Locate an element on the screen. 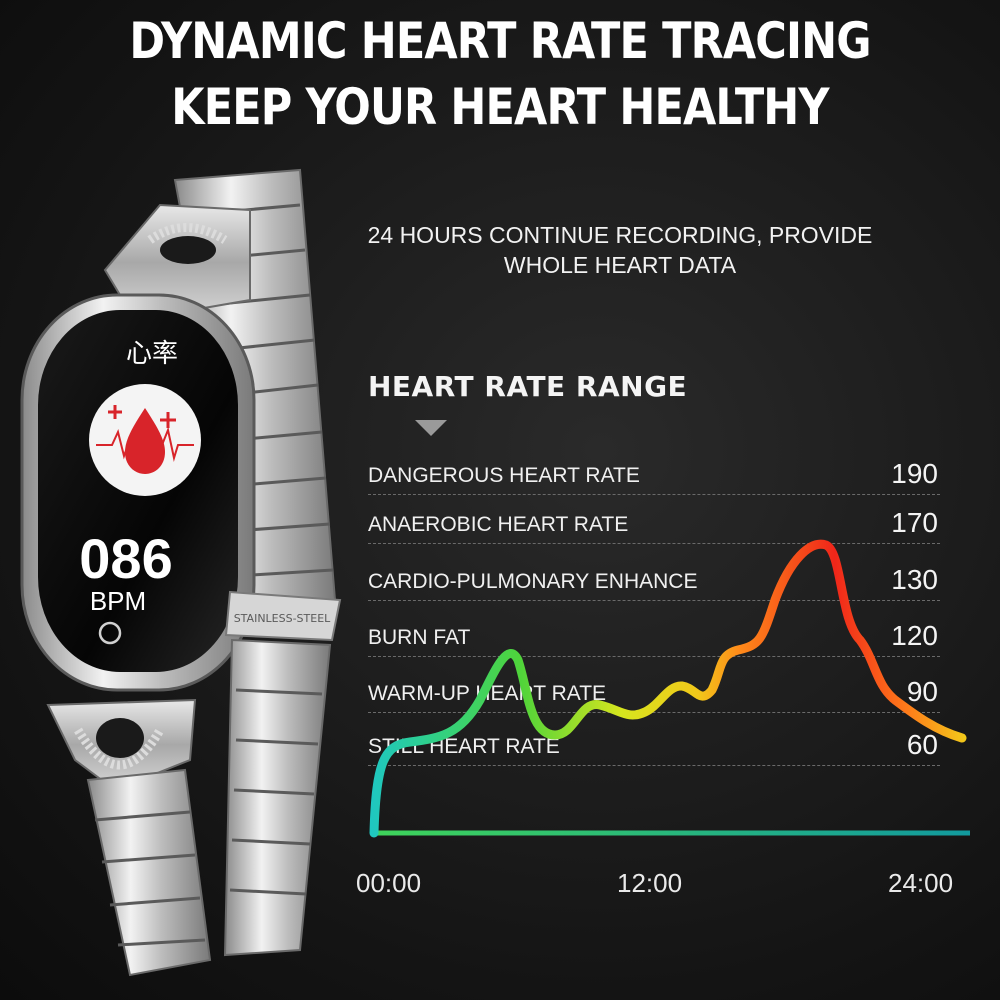  zone-row-still: STILL HEART RATE 60 is located at coordinates (654, 747).